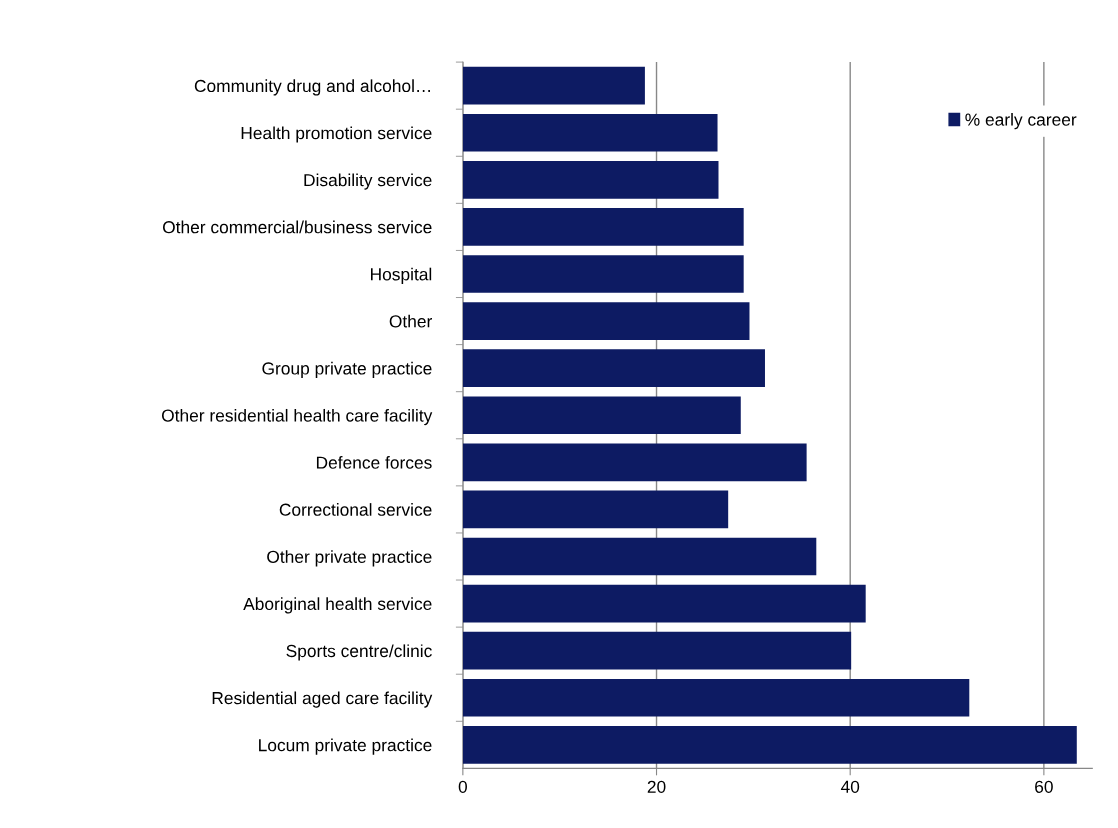 The width and height of the screenshot is (1118, 828). I want to click on y-tick-label: Other residential health care facility, so click(297, 417).